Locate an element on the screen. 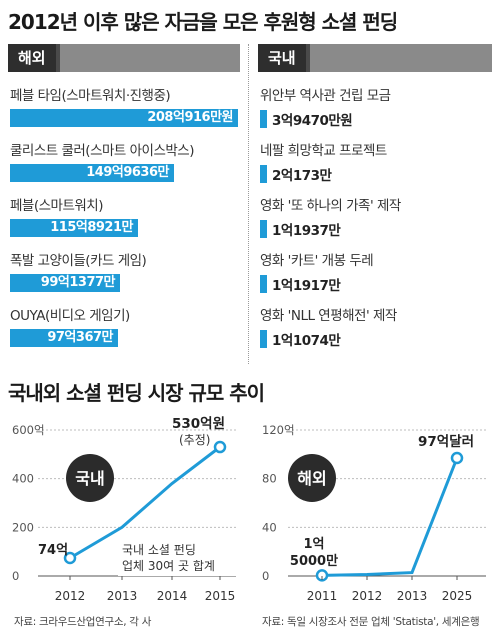  x-tick-label: 2025 is located at coordinates (457, 596).